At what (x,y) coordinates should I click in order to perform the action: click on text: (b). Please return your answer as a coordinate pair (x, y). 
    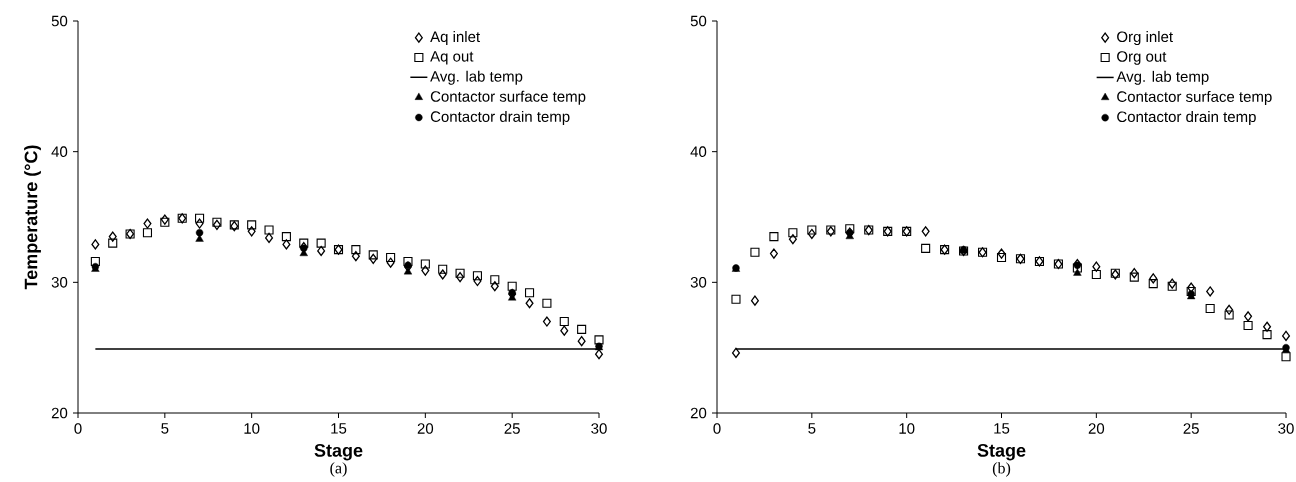
    Looking at the image, I should click on (1001, 469).